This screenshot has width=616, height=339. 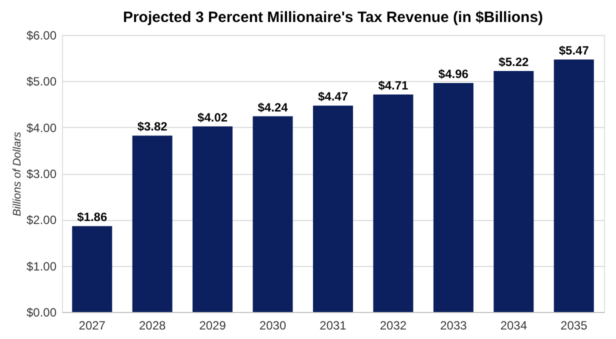 I want to click on y-tick-label: $3.00, so click(x=41, y=174).